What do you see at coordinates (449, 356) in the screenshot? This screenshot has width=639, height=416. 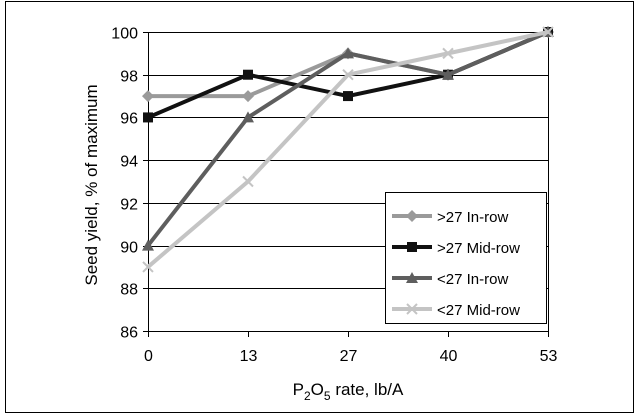 I see `x-tick-label: 40` at bounding box center [449, 356].